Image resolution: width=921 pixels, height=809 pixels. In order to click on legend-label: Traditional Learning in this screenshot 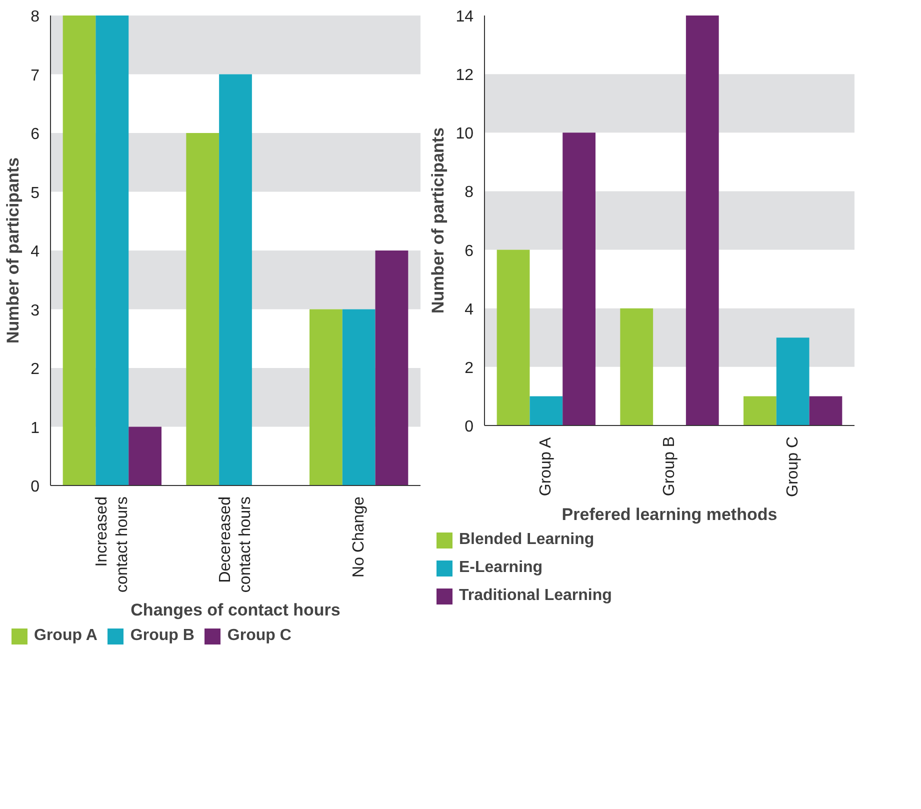, I will do `click(535, 596)`.